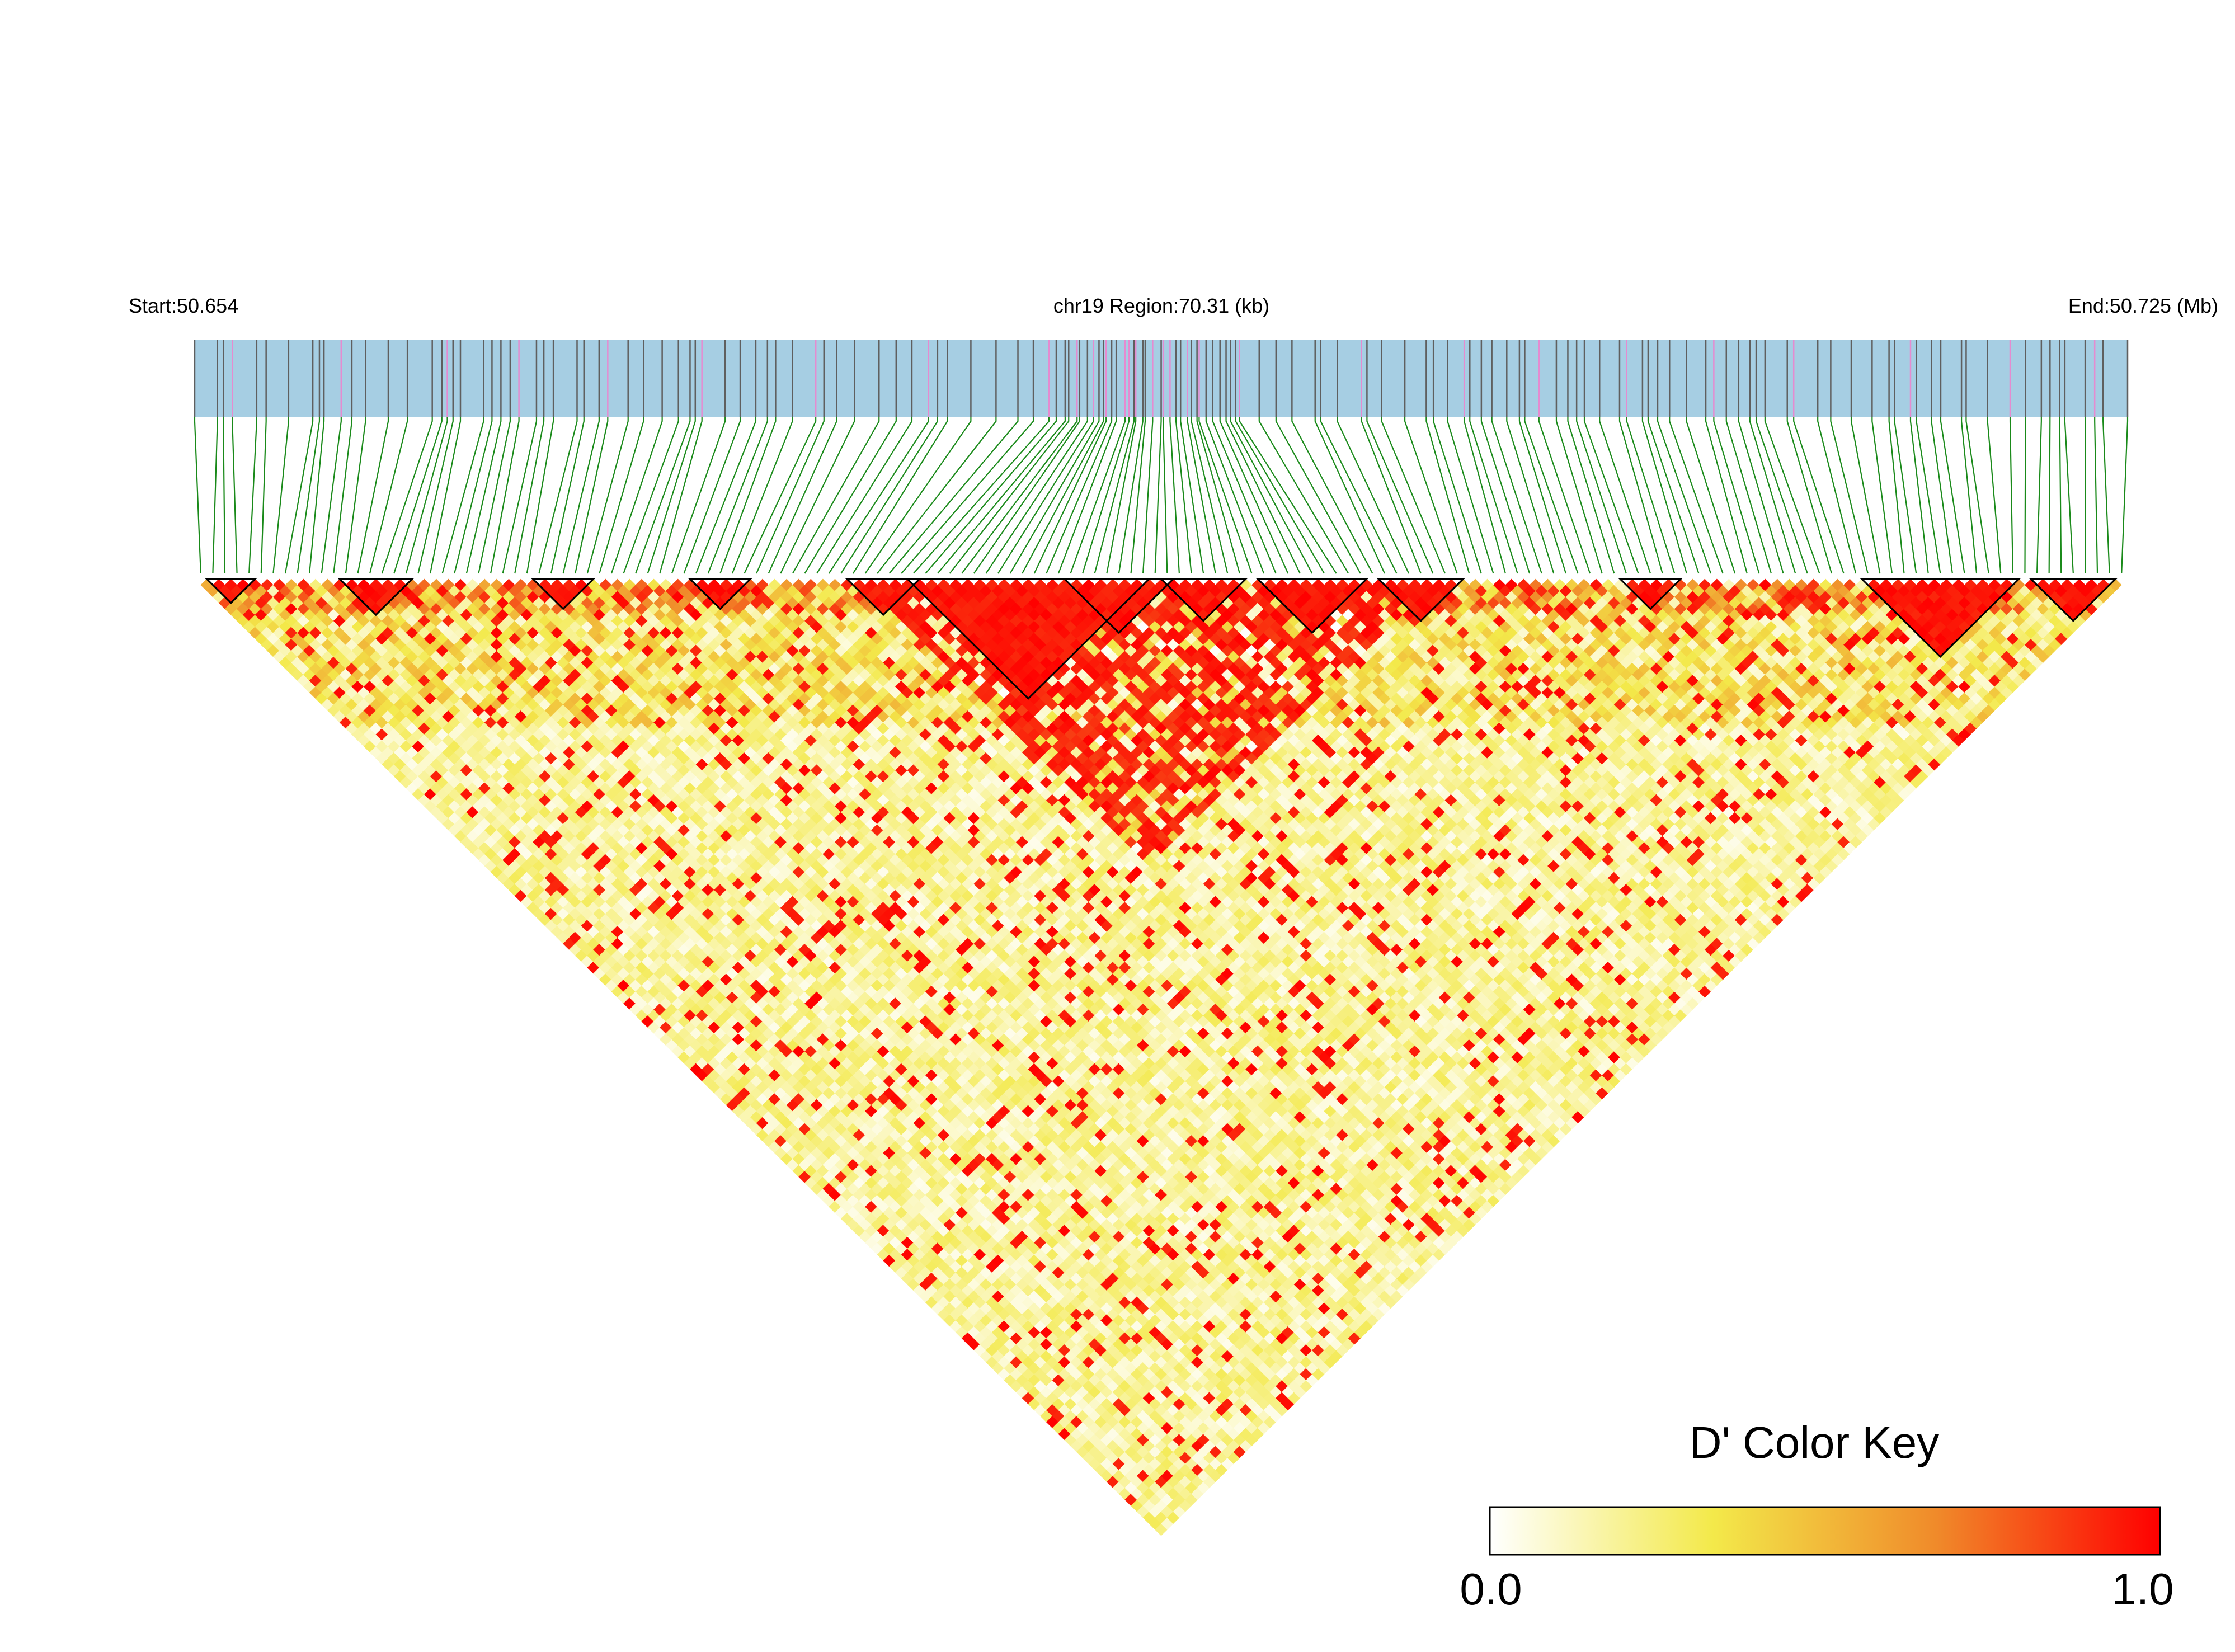  What do you see at coordinates (183, 306) in the screenshot?
I see `start-label: Start:50.654` at bounding box center [183, 306].